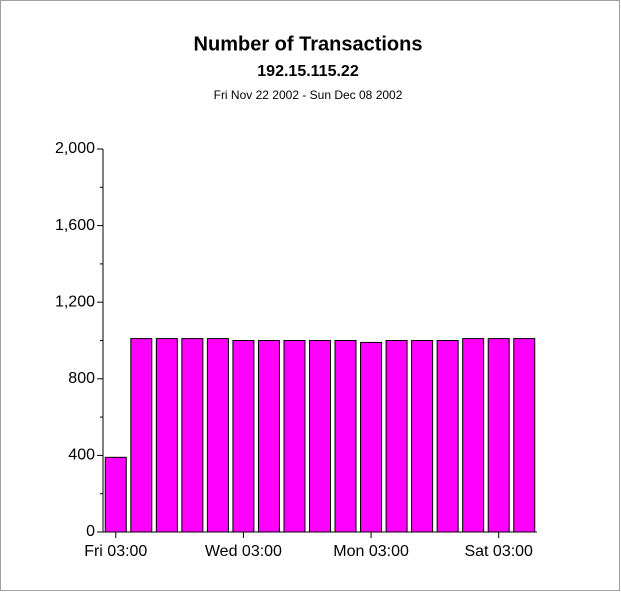 The image size is (621, 592). What do you see at coordinates (308, 71) in the screenshot?
I see `chart-subtitle: 192.15.115.22` at bounding box center [308, 71].